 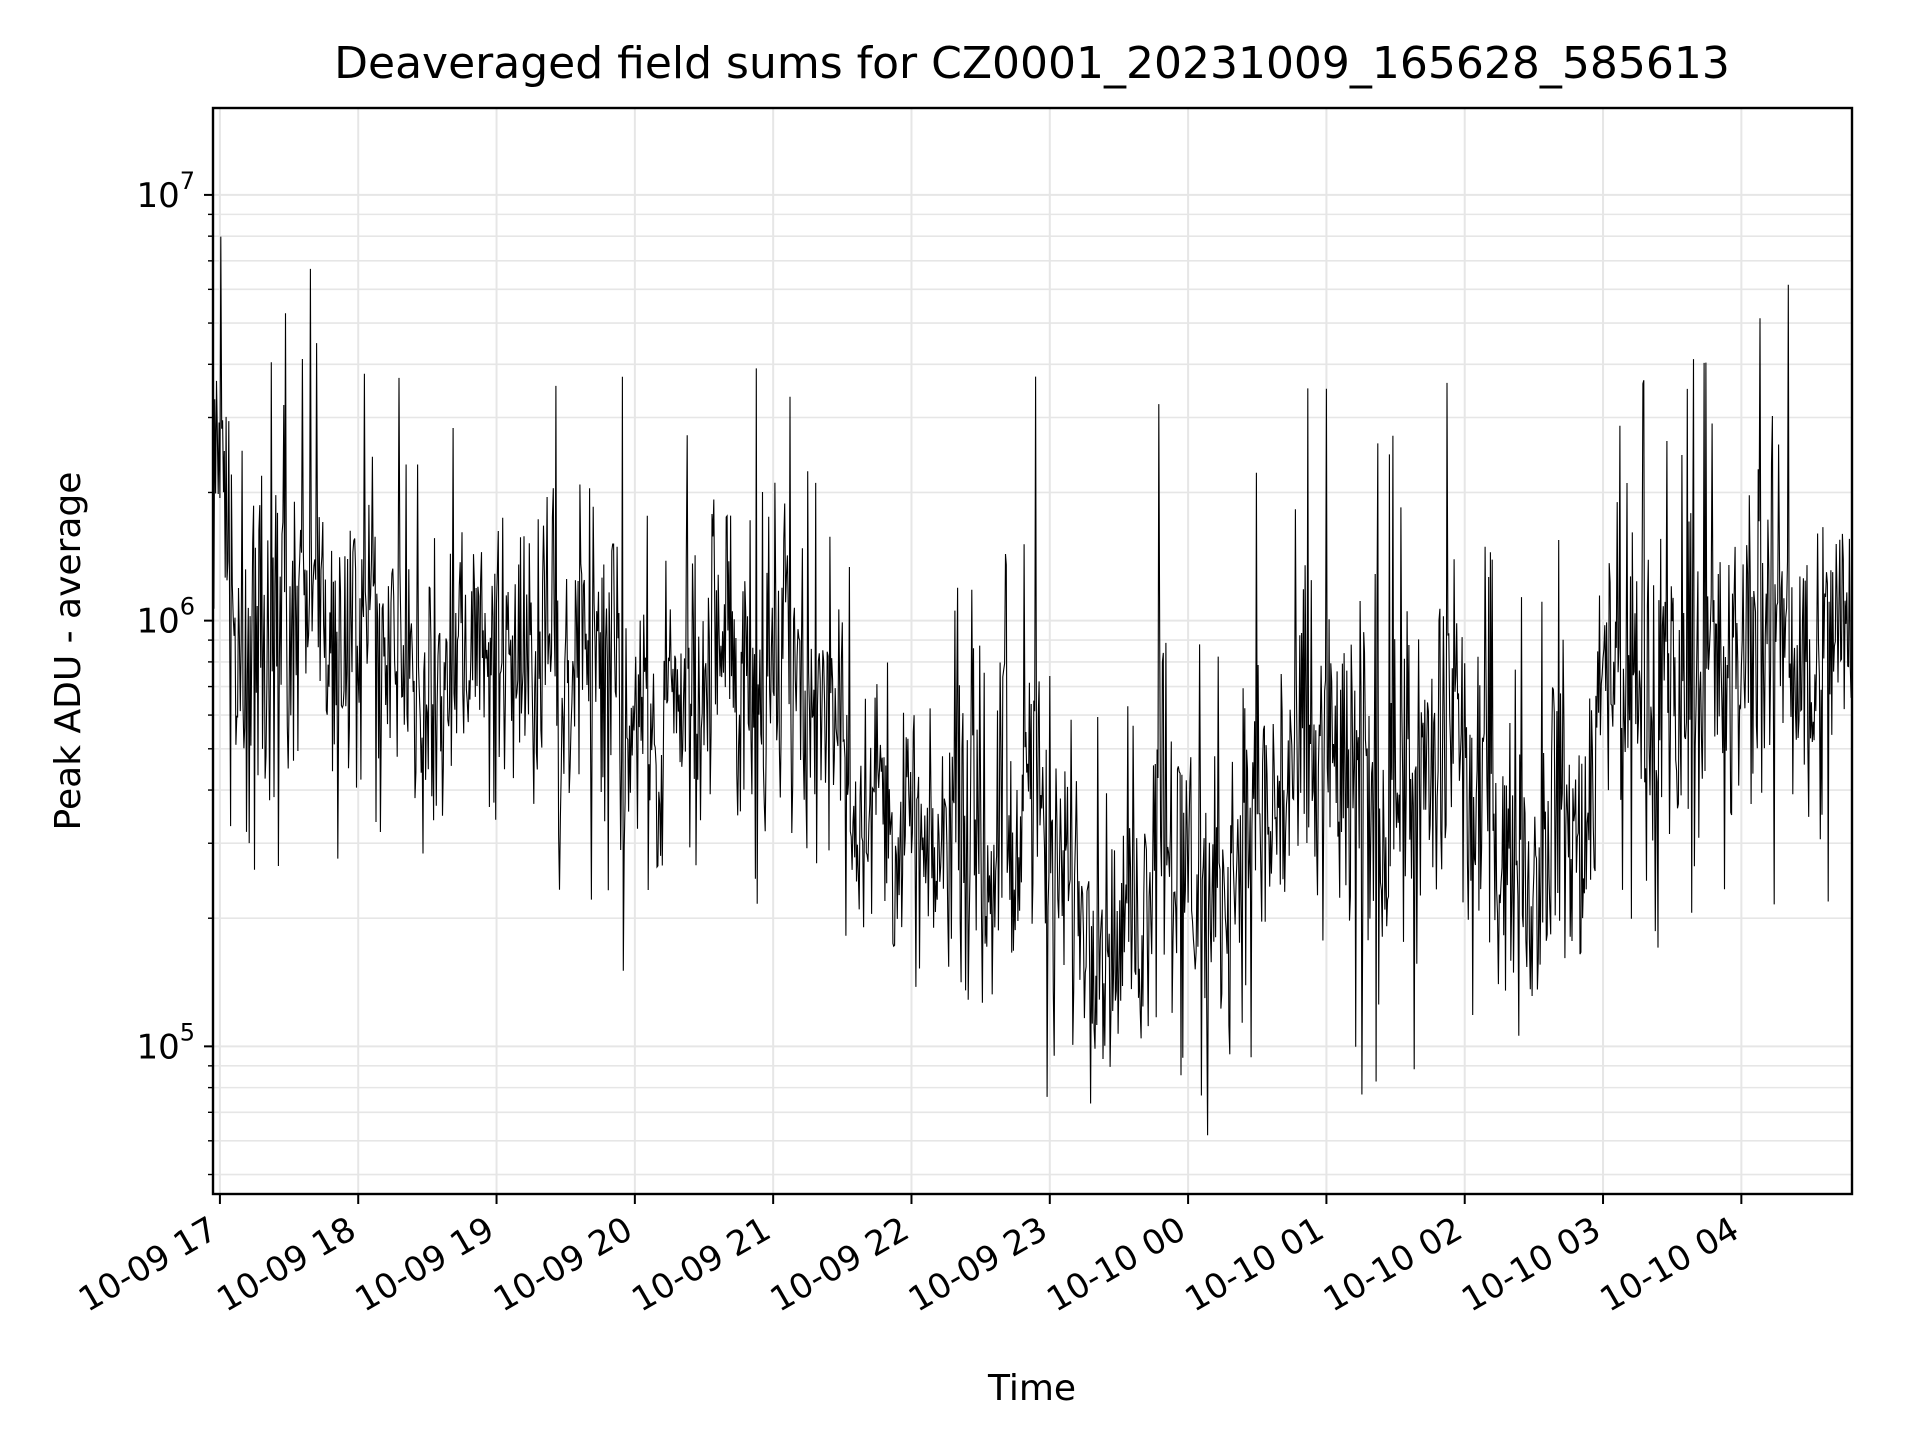 What do you see at coordinates (165, 1042) in the screenshot?
I see `y-tick-label: 10⁵` at bounding box center [165, 1042].